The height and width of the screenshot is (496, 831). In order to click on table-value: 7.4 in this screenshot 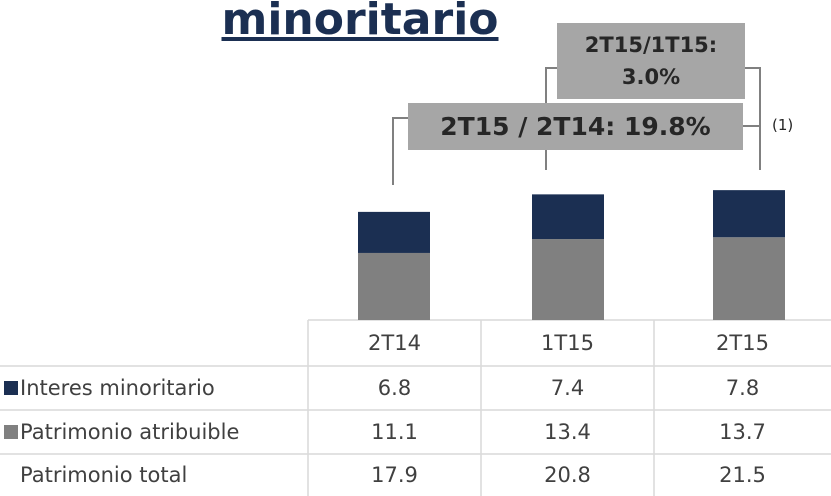, I will do `click(567, 388)`.